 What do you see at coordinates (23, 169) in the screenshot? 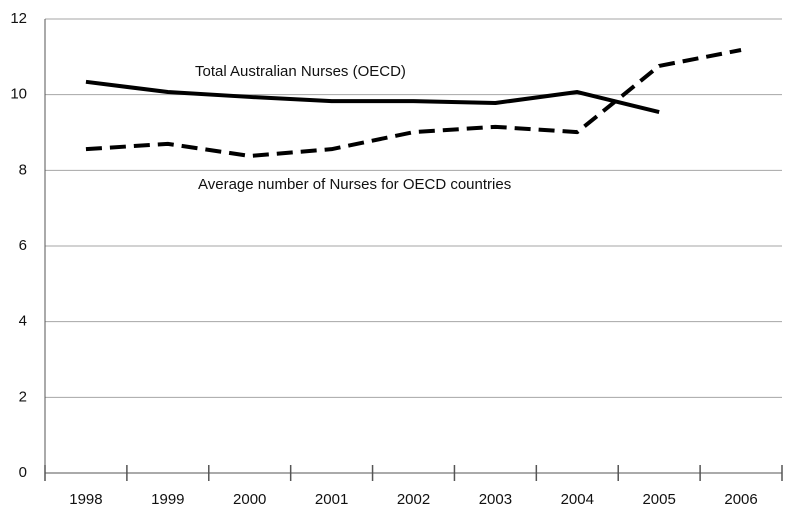
I see `y-tick-label: 8` at bounding box center [23, 169].